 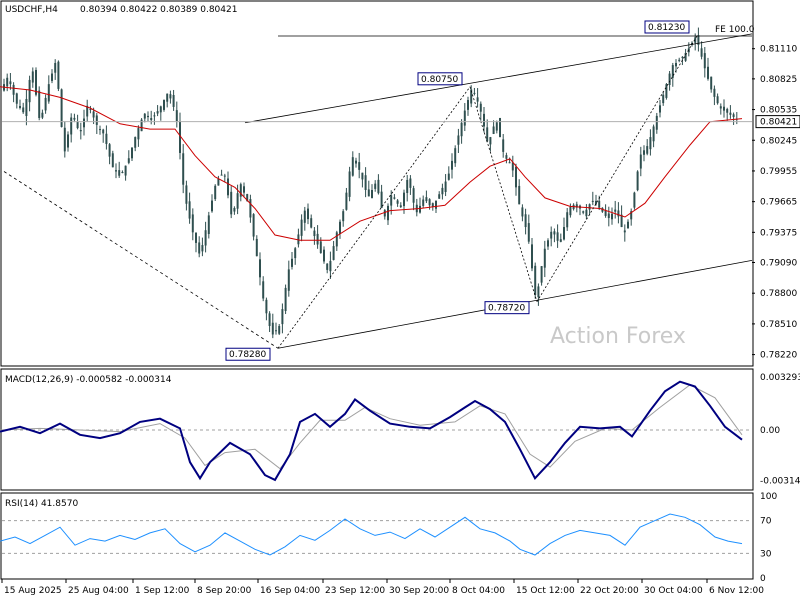 What do you see at coordinates (780, 378) in the screenshot?
I see `macd-tick-label: 0.003293` at bounding box center [780, 378].